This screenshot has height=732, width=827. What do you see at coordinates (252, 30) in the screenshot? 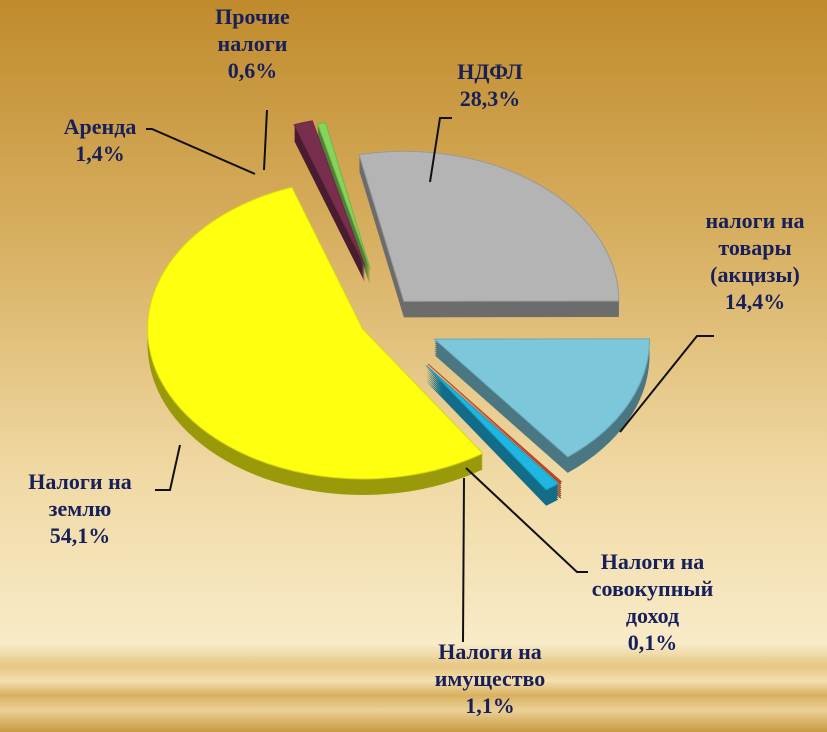
I see `category: Прочие налоги` at bounding box center [252, 30].